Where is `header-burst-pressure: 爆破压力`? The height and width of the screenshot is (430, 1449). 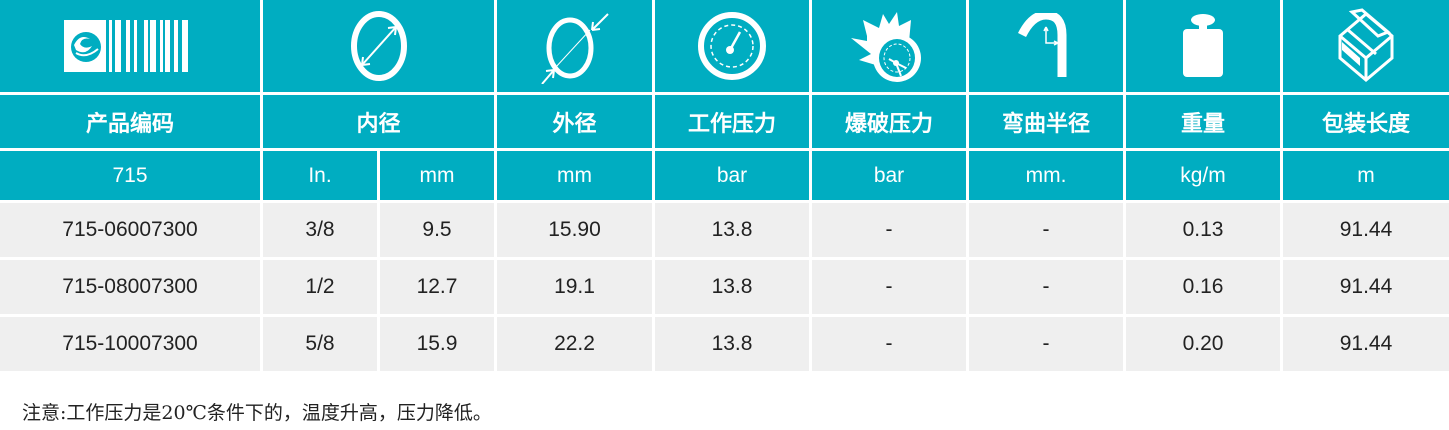
header-burst-pressure: 爆破压力 is located at coordinates (889, 121).